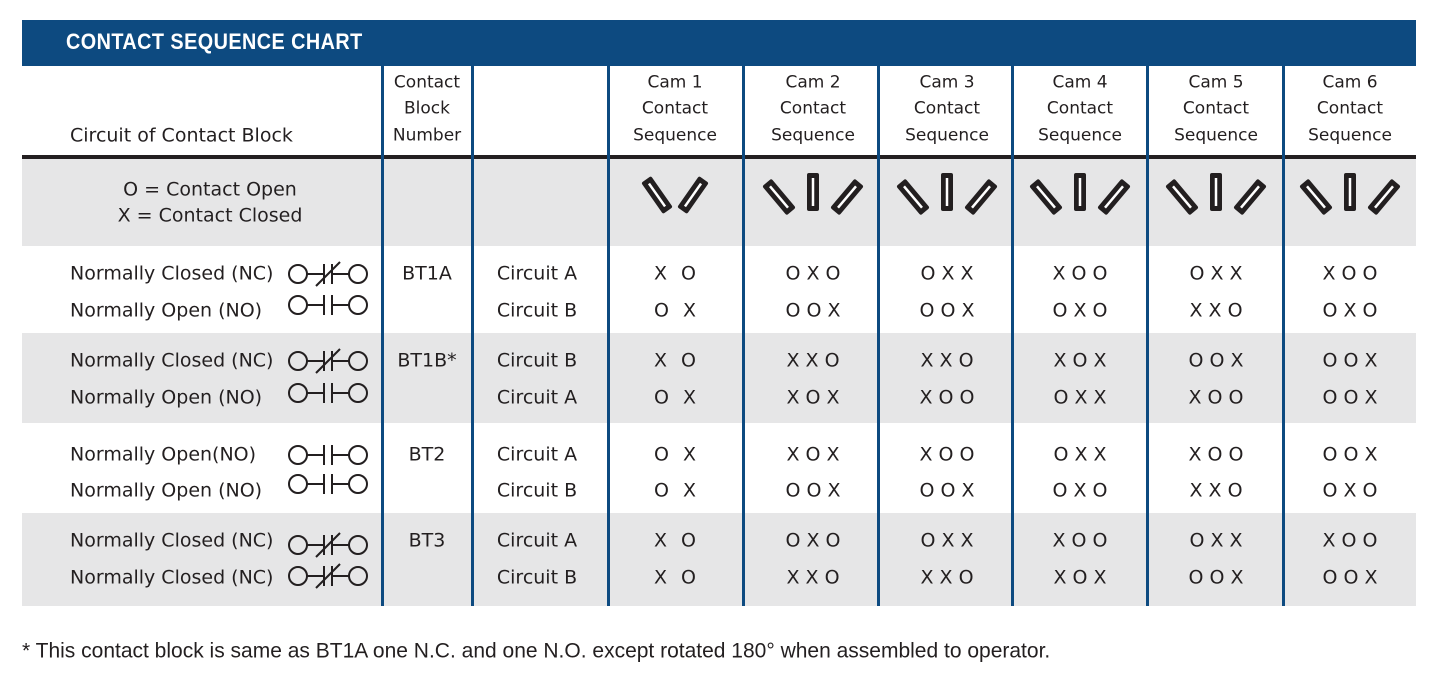 The width and height of the screenshot is (1445, 677). What do you see at coordinates (675, 540) in the screenshot?
I see `cam-sequence: X O` at bounding box center [675, 540].